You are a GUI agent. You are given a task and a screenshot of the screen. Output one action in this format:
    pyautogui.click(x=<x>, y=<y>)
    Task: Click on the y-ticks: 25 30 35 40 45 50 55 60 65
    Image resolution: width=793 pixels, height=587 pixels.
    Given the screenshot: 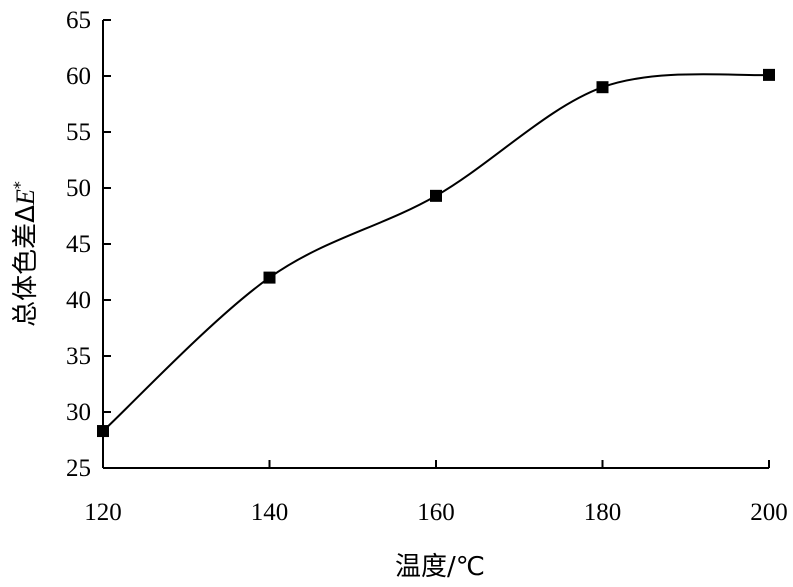 What is the action you would take?
    pyautogui.click(x=88, y=244)
    